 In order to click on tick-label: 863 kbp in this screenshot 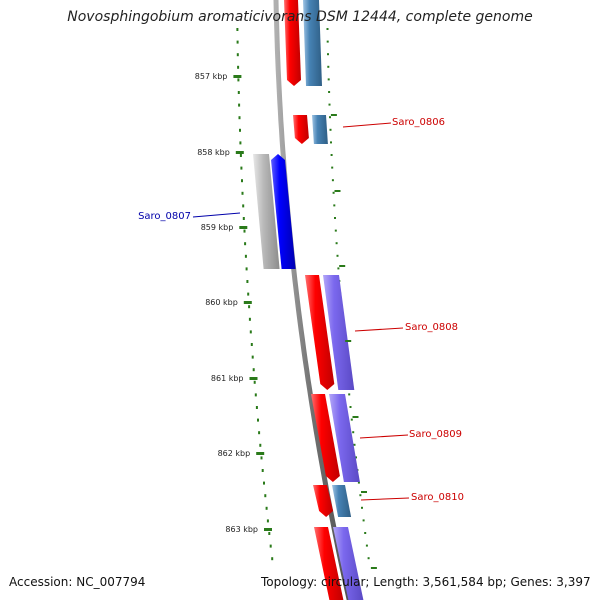, I will do `click(241, 529)`.